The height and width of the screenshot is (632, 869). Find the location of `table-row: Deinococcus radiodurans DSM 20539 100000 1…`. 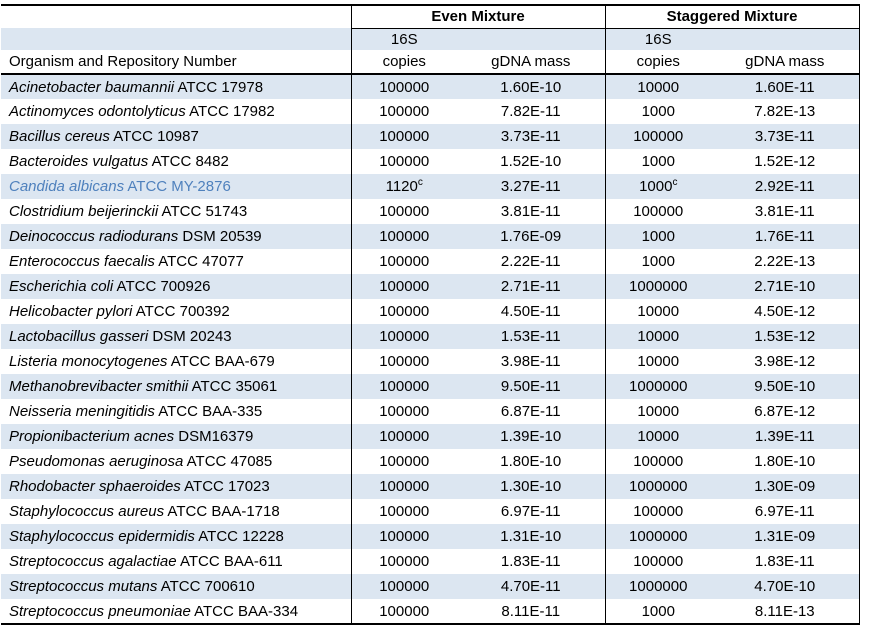

table-row: Deinococcus radiodurans DSM 20539 100000 1… is located at coordinates (430, 236).